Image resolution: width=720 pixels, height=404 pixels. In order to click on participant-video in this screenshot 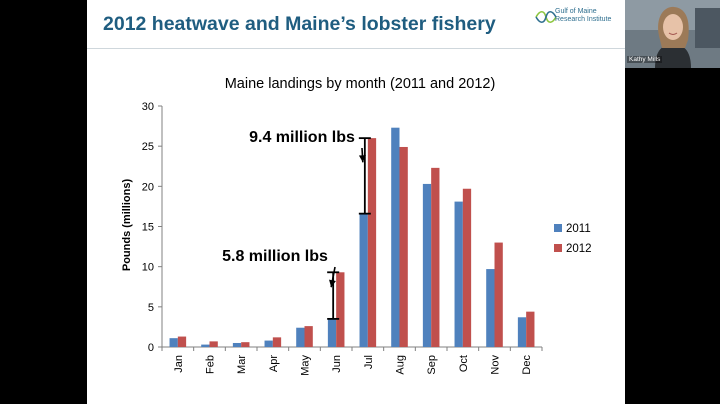, I will do `click(672, 34)`.